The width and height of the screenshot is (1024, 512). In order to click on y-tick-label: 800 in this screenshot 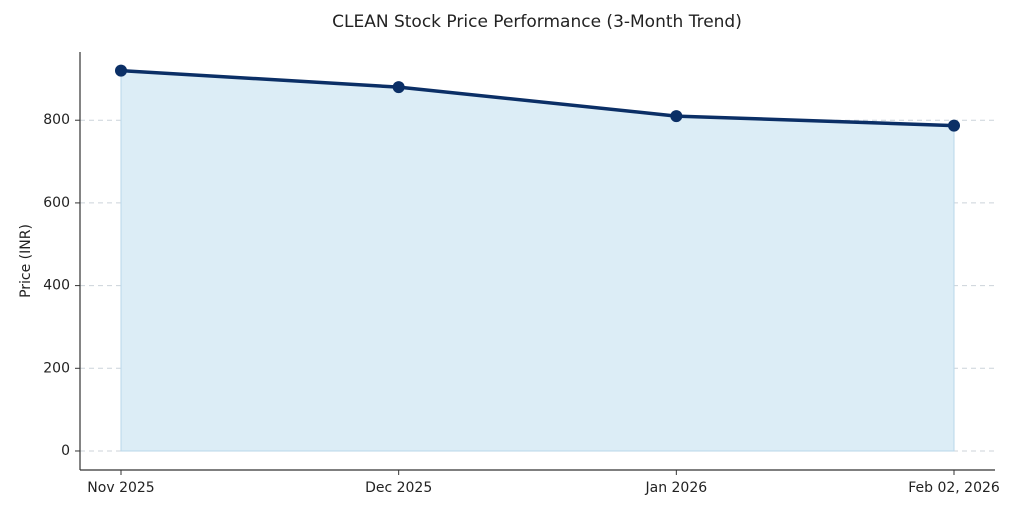, I will do `click(56, 120)`.